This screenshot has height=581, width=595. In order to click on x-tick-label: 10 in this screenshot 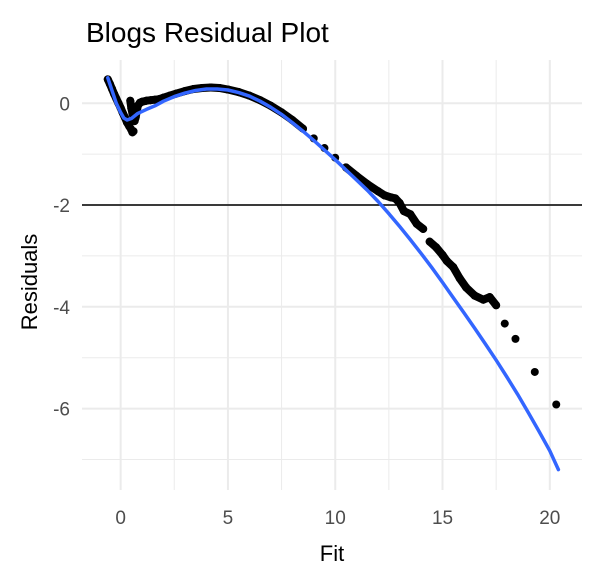, I will do `click(335, 518)`.